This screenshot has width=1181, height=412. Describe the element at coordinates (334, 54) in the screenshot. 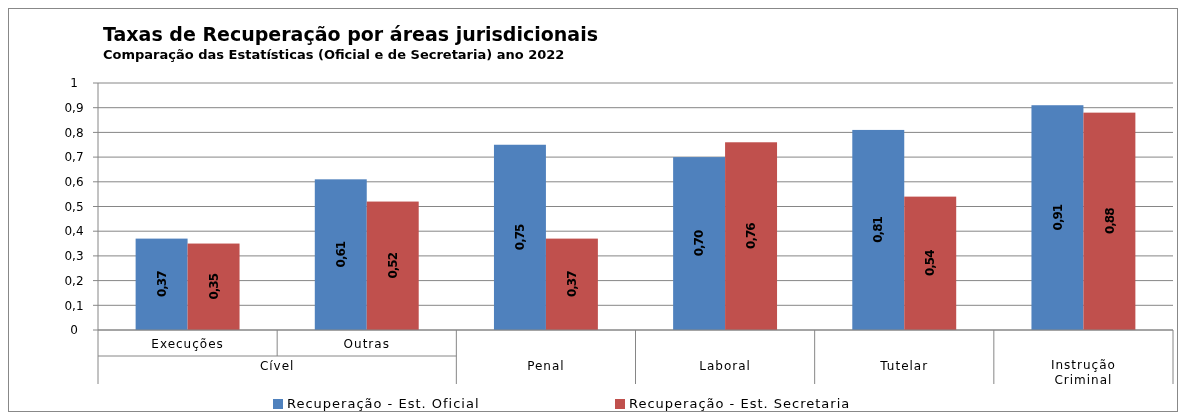

I see `chart-subtitle: Comparação das Estatísticas (Oficial e de Secretaria) ano 2022` at that location.